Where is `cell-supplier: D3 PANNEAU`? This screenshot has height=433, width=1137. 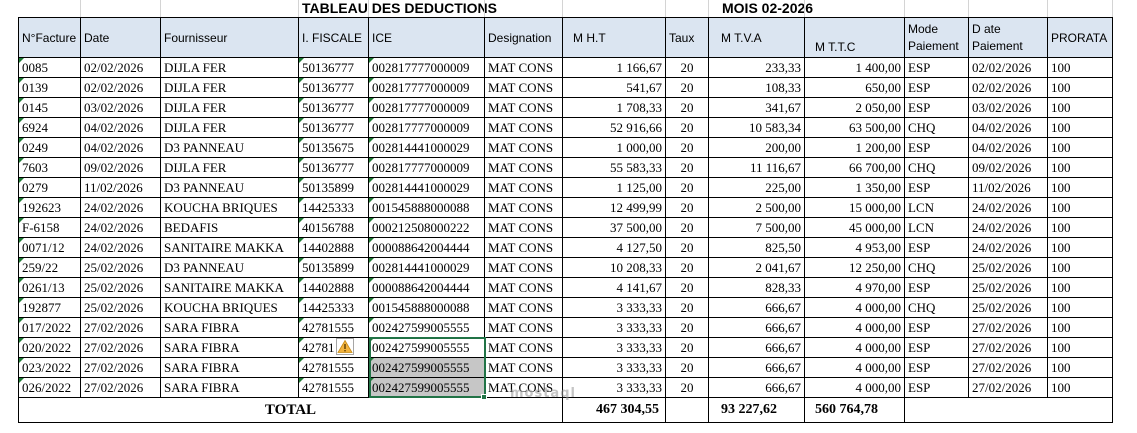
cell-supplier: D3 PANNEAU is located at coordinates (229, 187).